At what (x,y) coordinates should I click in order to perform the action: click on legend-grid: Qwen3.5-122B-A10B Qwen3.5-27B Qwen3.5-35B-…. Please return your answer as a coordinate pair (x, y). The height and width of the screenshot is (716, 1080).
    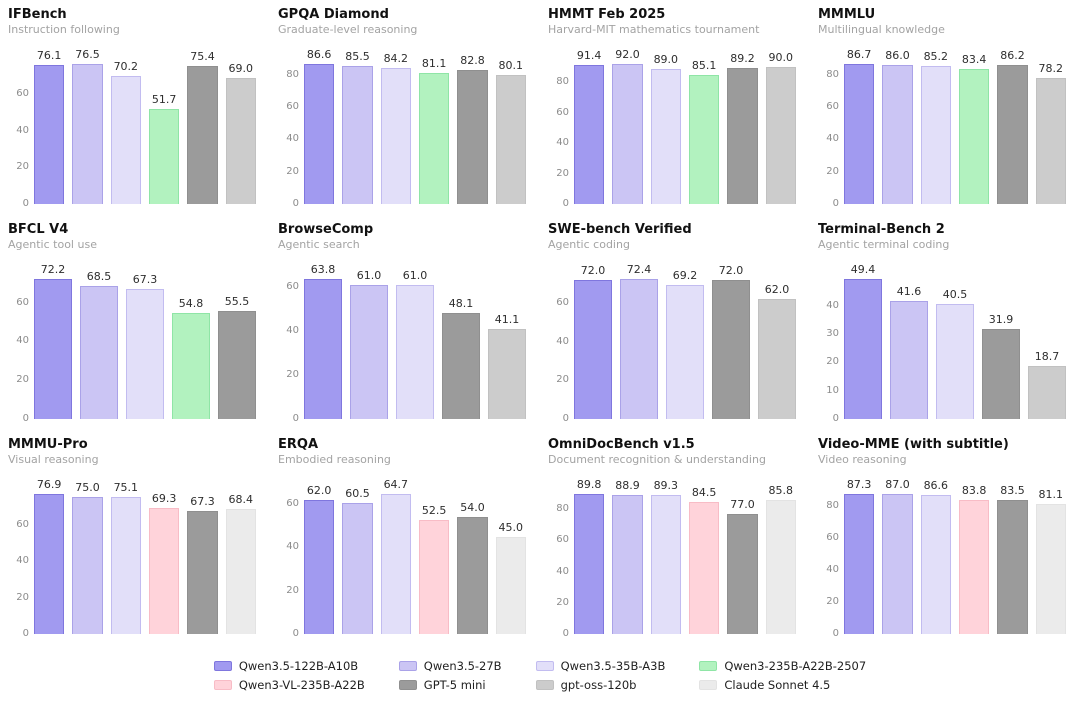
    Looking at the image, I should click on (539, 675).